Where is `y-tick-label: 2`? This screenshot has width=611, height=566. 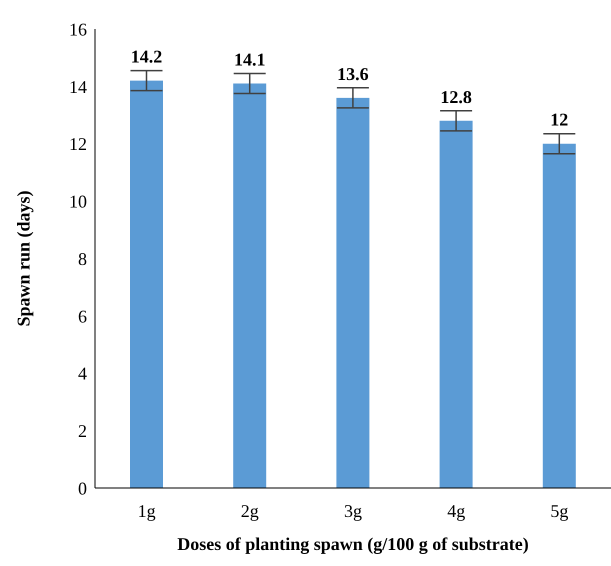 y-tick-label: 2 is located at coordinates (82, 431).